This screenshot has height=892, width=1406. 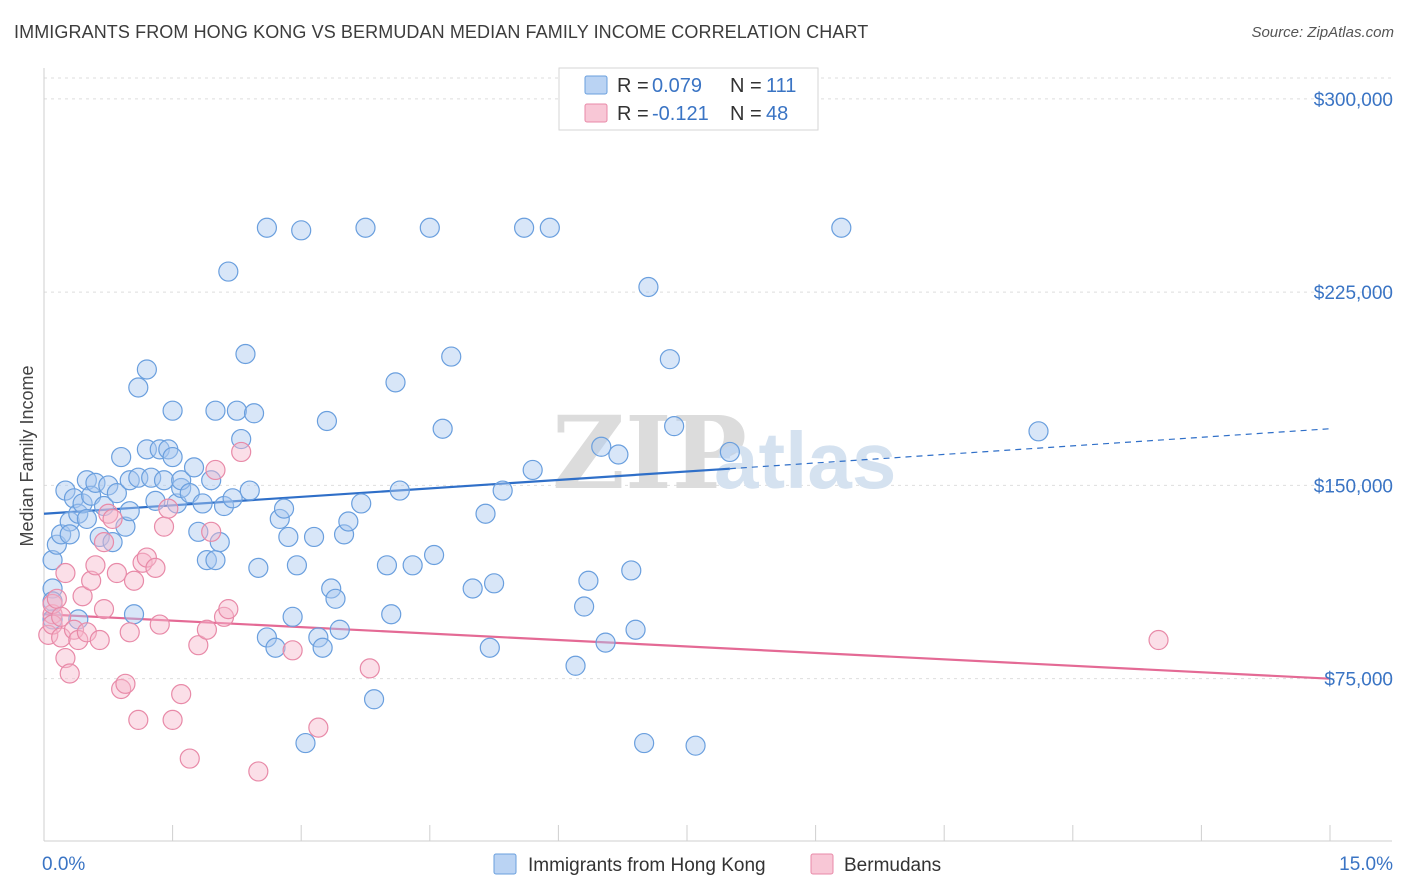 I want to click on legend-n-value-blue: 111, so click(x=781, y=86).